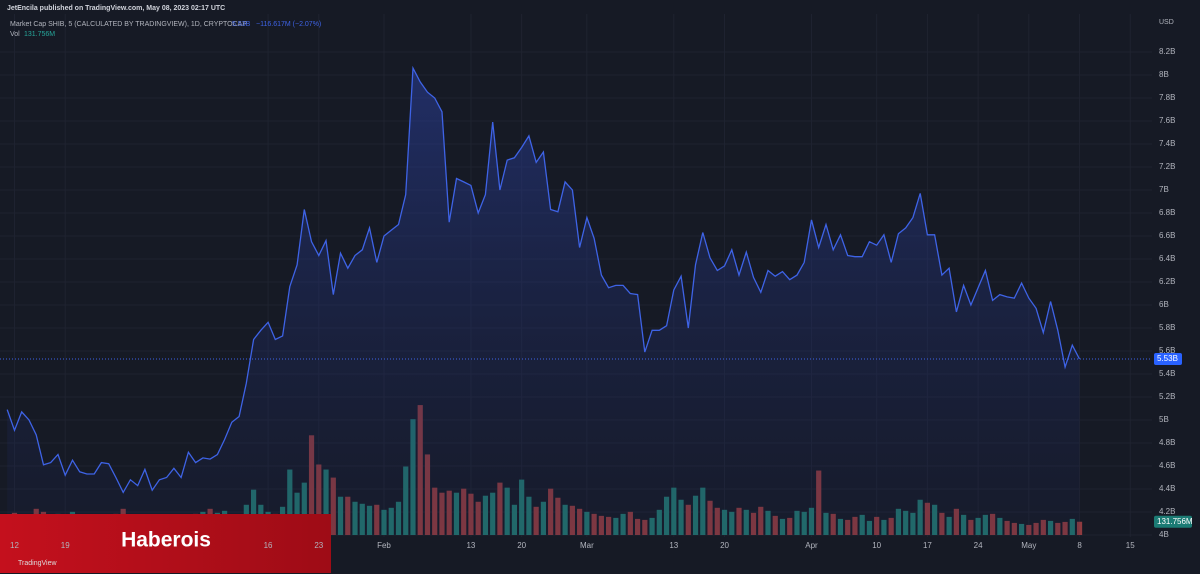 This screenshot has width=1200, height=574. What do you see at coordinates (1167, 465) in the screenshot?
I see `y-tick-label: 4.6B` at bounding box center [1167, 465].